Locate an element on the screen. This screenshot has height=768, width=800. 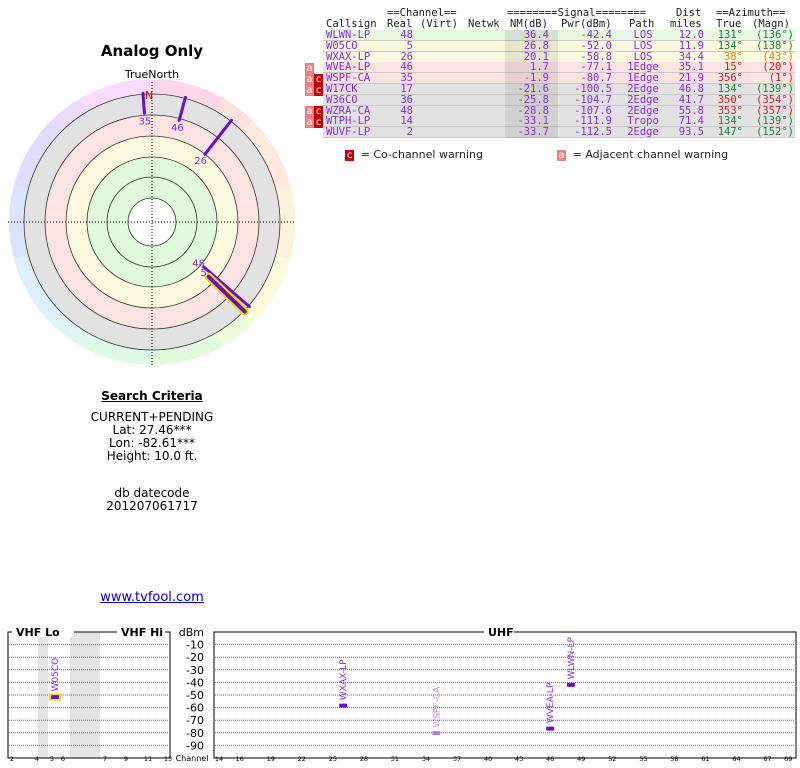
cell-pwr: -58.8 is located at coordinates (596, 56).